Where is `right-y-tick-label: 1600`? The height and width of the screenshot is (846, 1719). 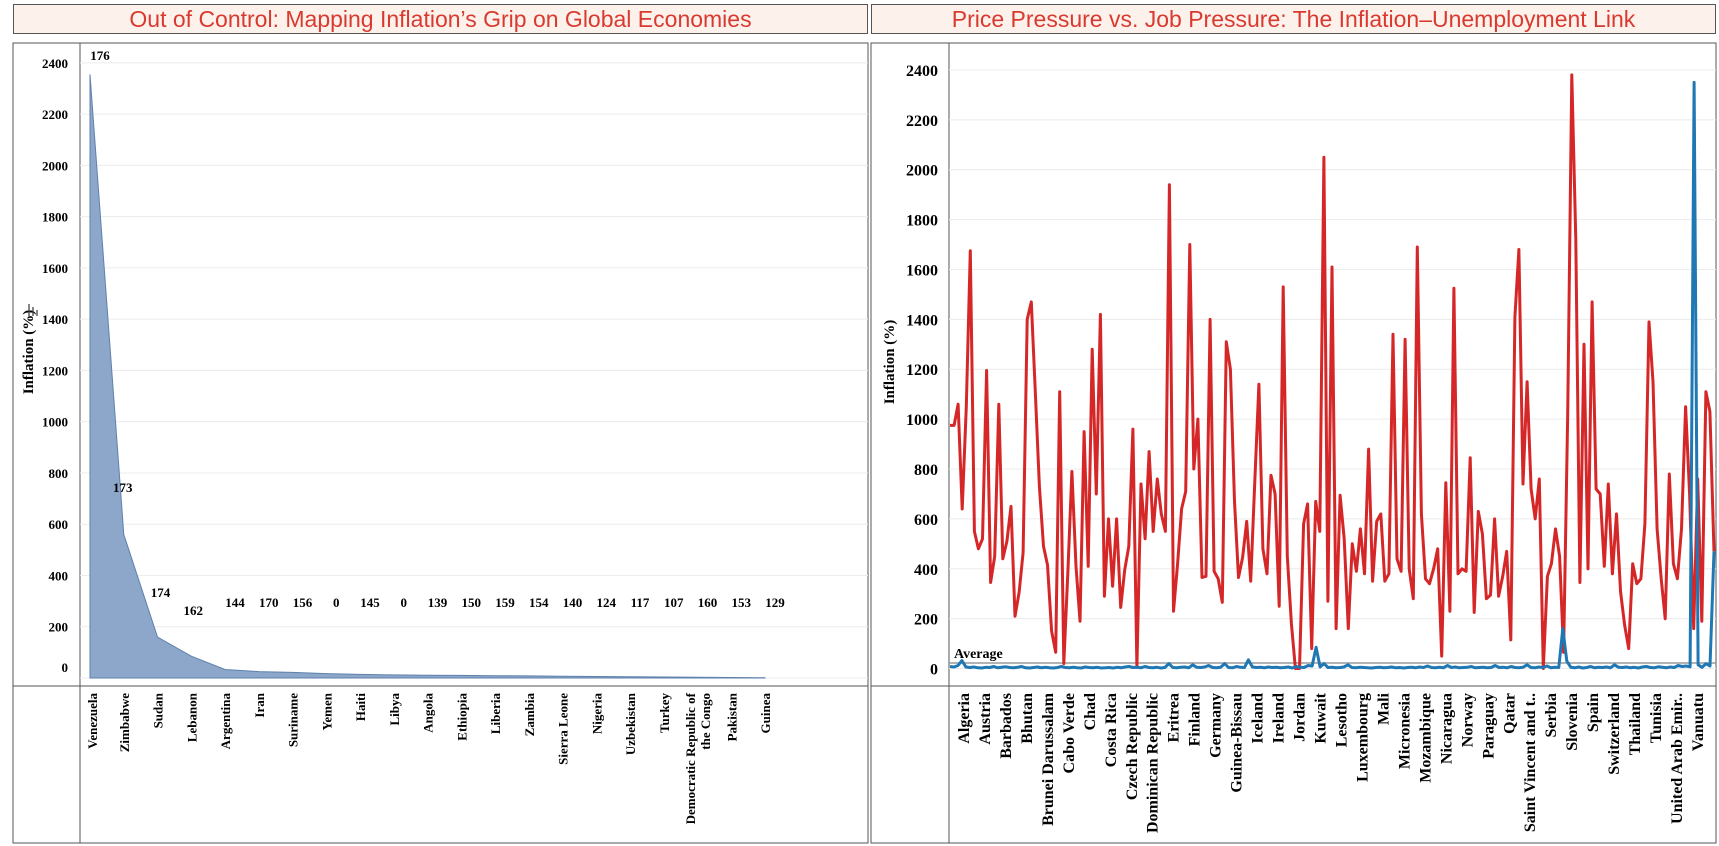
right-y-tick-label: 1600 is located at coordinates (922, 270).